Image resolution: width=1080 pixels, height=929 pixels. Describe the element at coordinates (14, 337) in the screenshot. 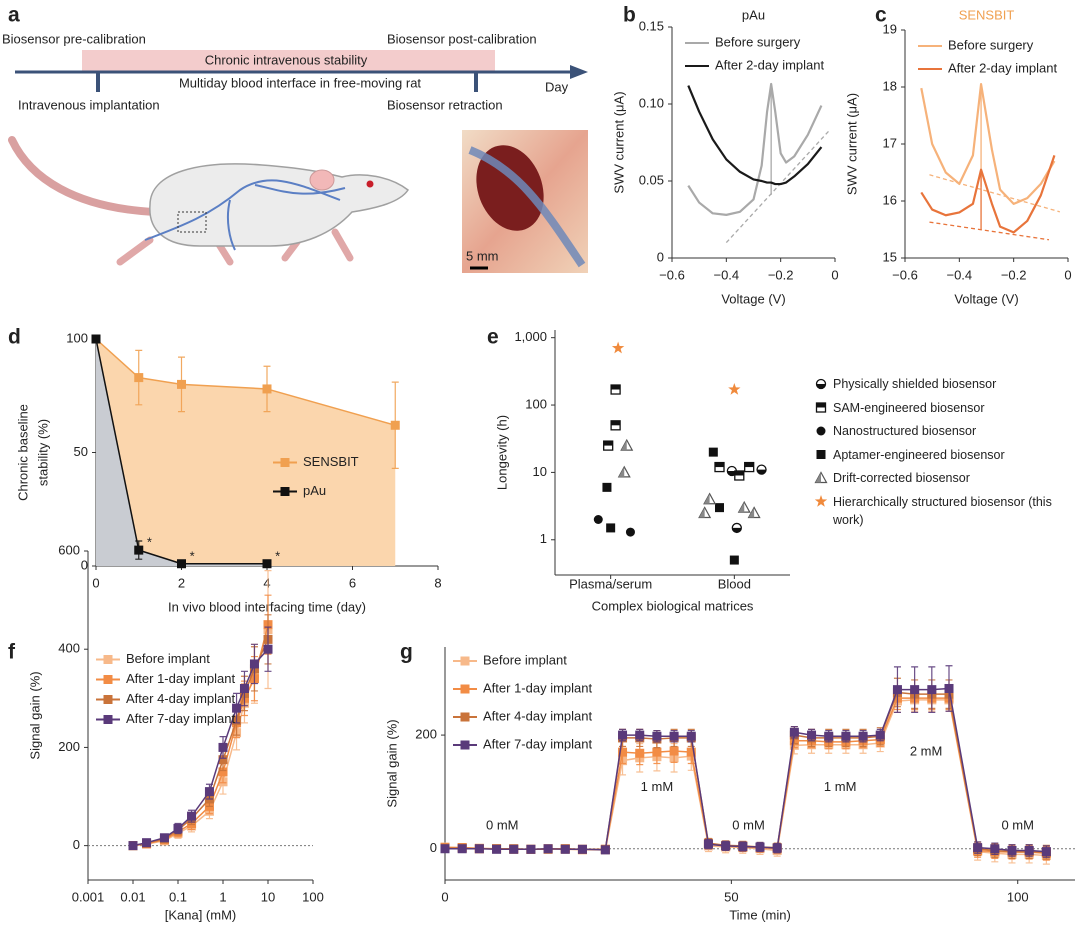

I see `panel-label: d` at that location.